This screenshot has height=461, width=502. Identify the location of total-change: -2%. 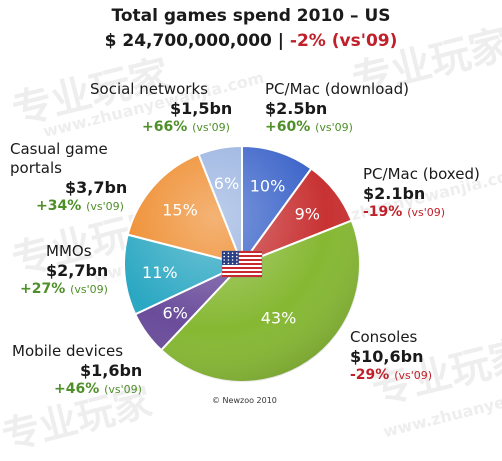
(307, 41).